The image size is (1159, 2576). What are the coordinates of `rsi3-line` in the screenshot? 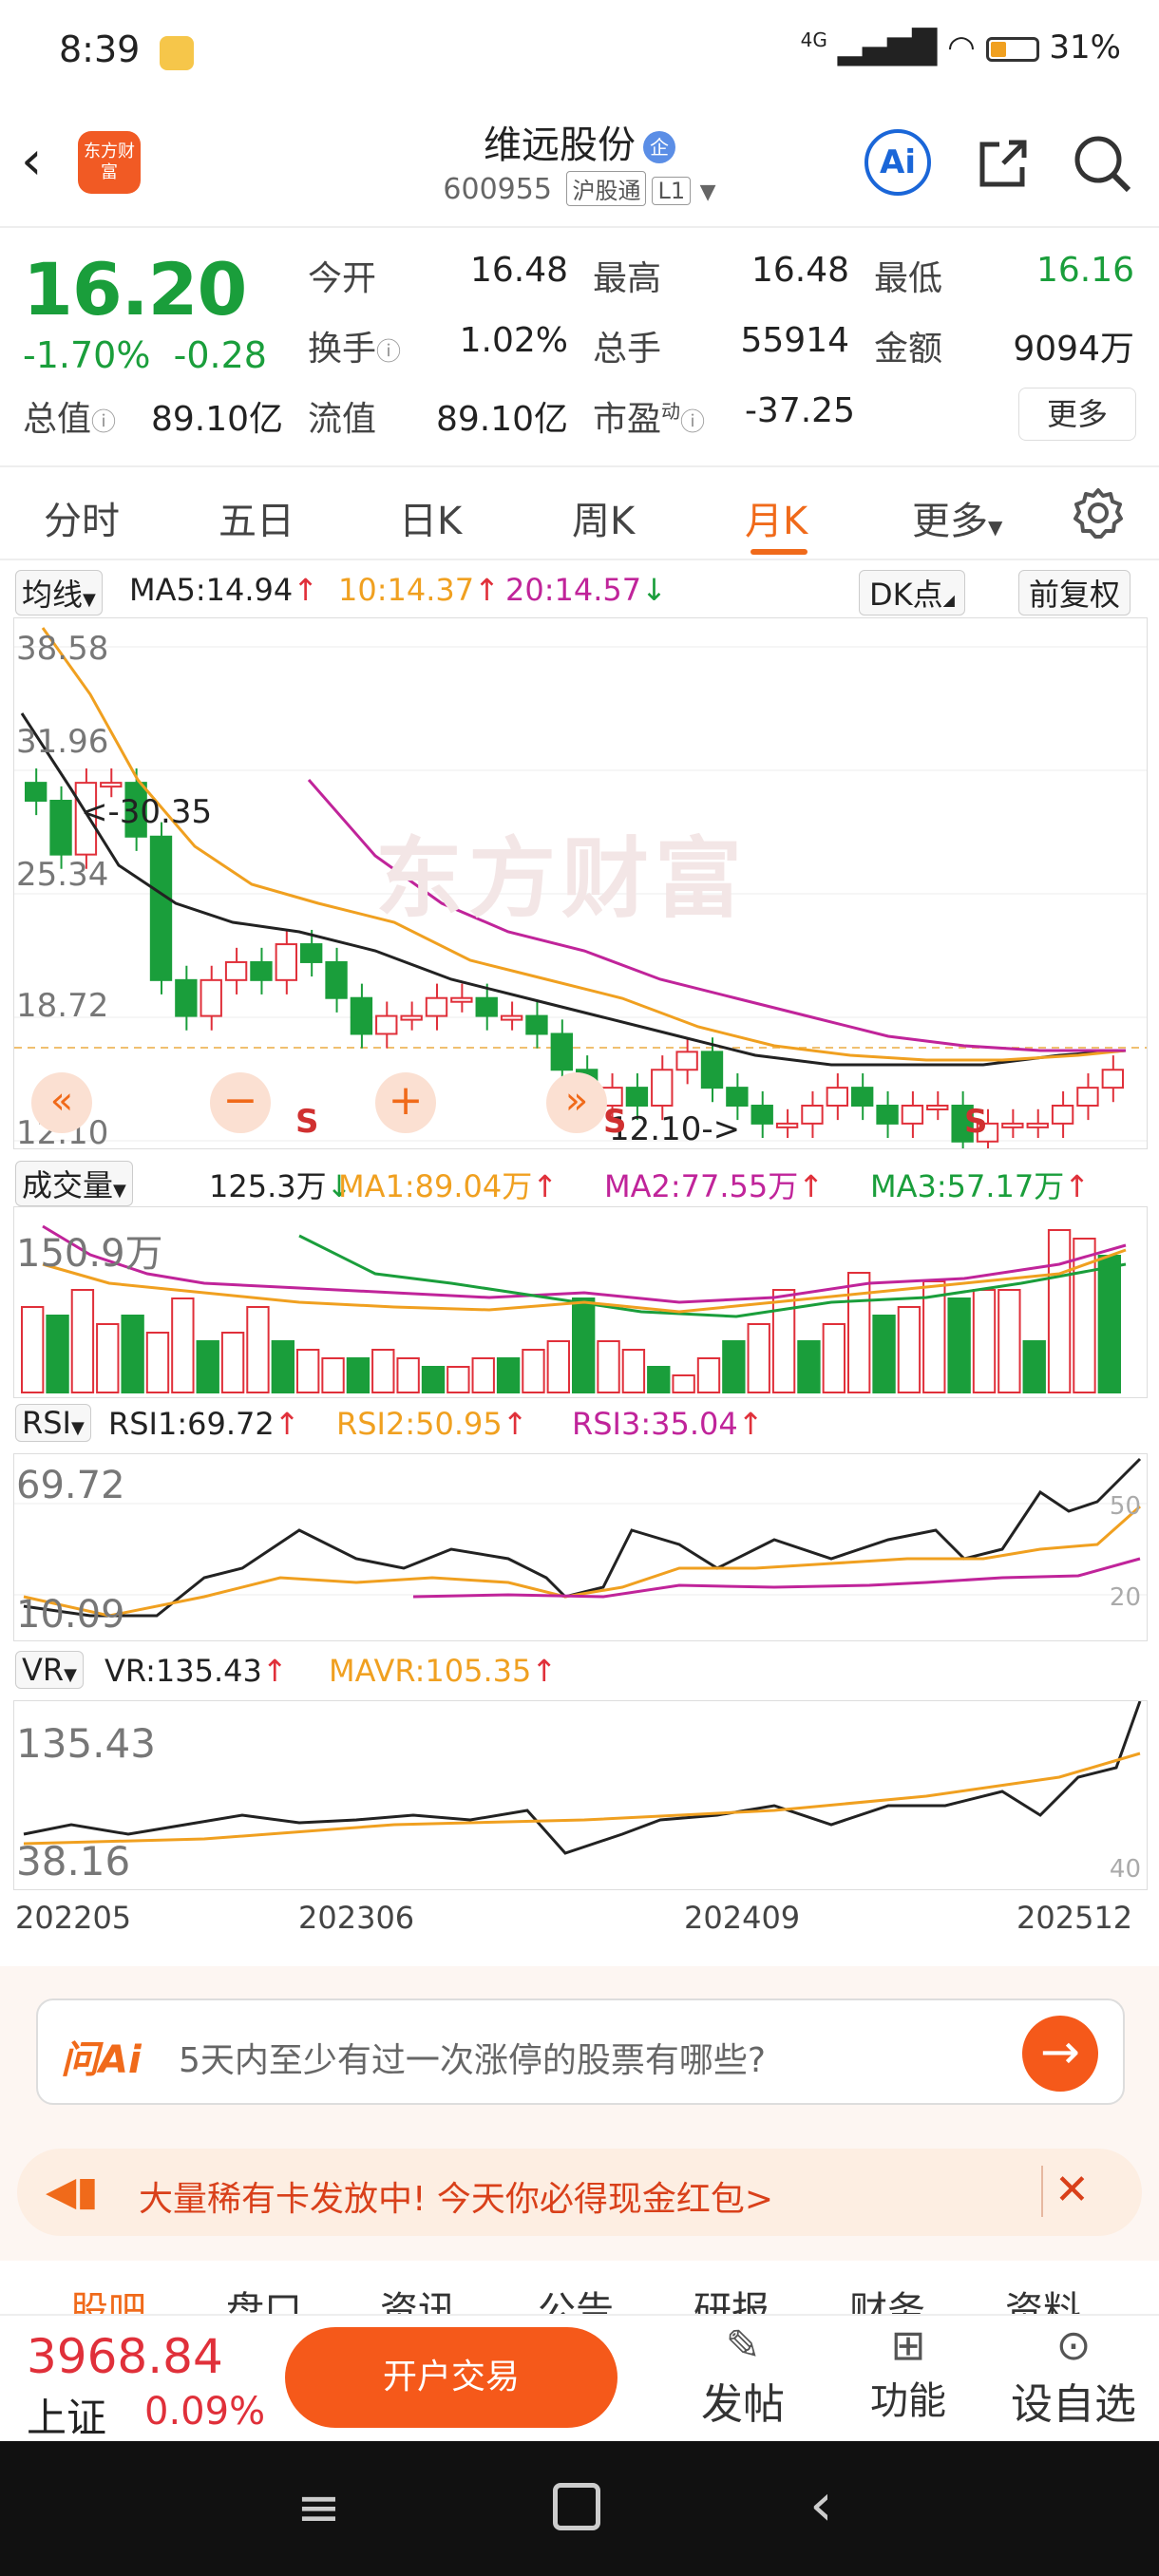 It's located at (776, 1578).